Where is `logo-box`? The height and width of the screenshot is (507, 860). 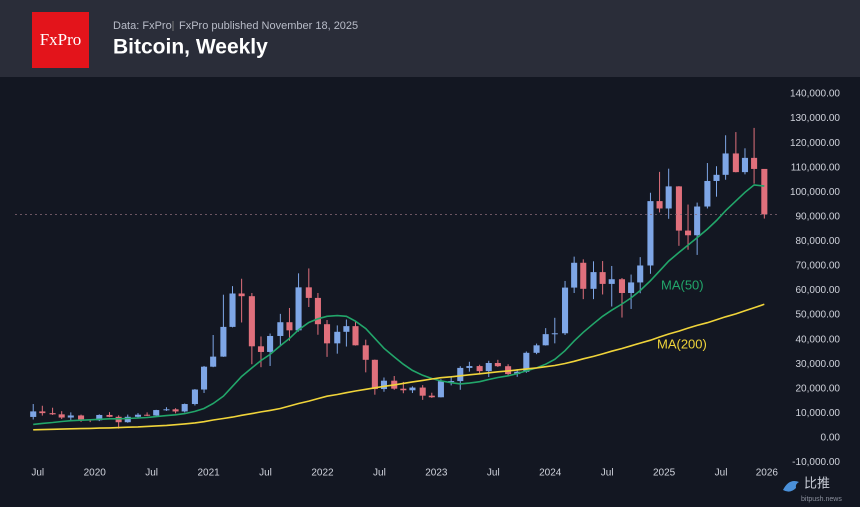 logo-box is located at coordinates (60, 40).